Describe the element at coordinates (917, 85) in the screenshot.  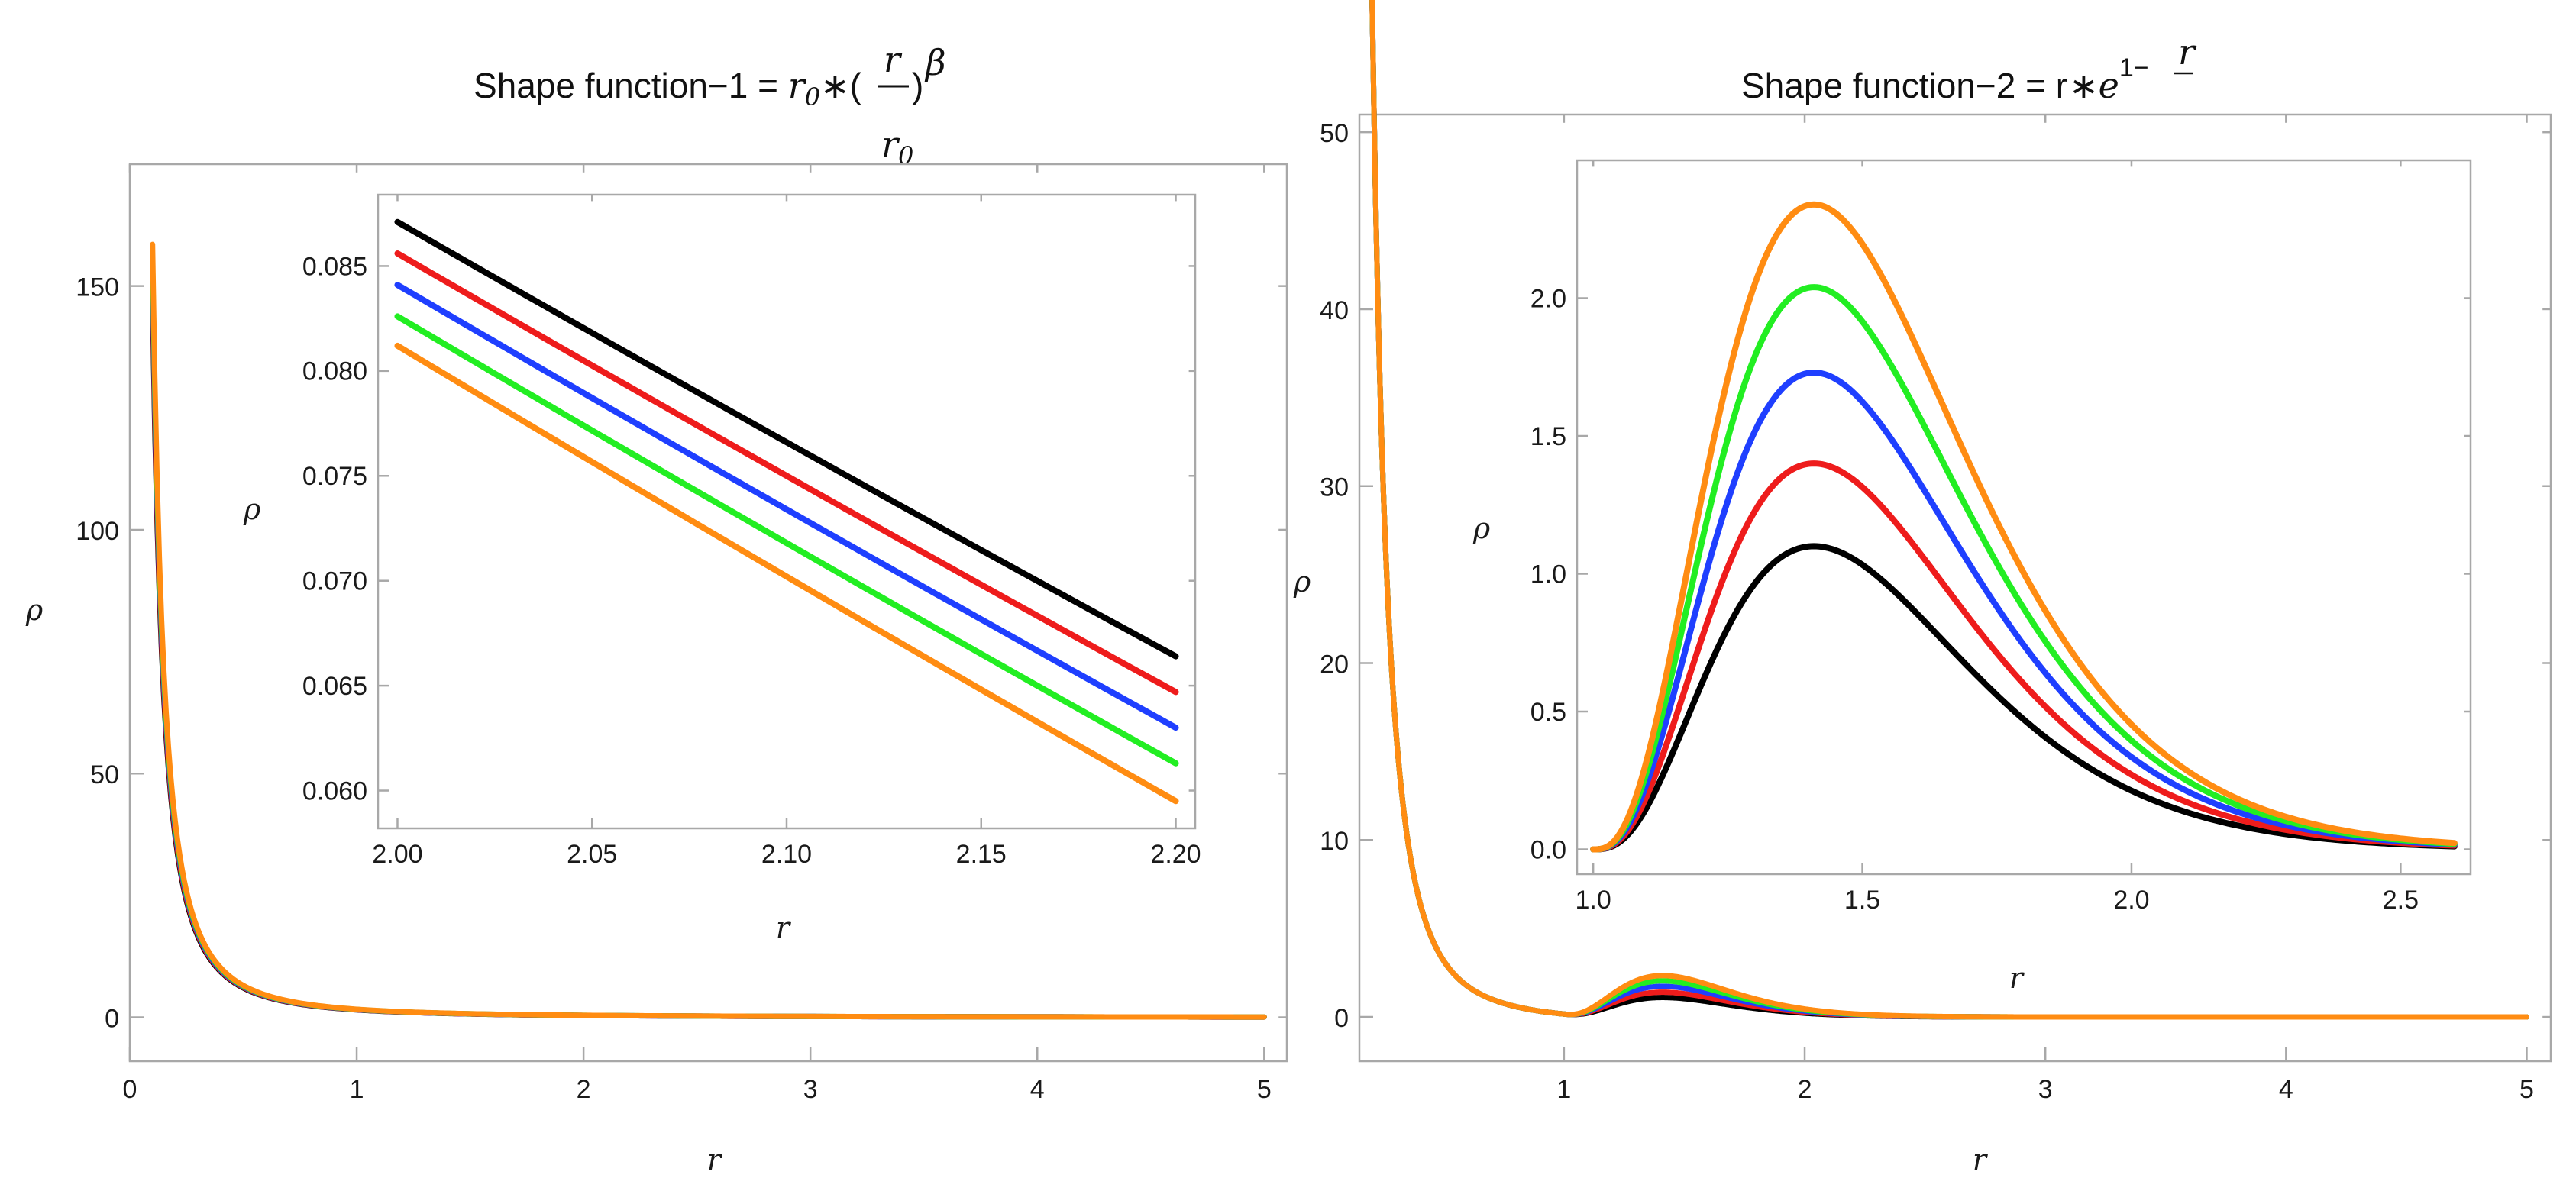
I see `panel-1-title-paren: )` at that location.